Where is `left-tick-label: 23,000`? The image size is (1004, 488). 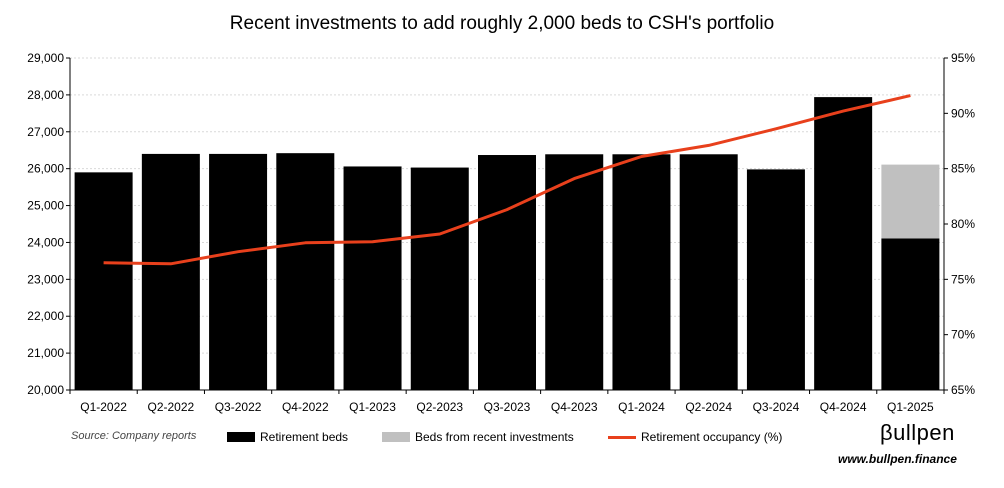
left-tick-label: 23,000 is located at coordinates (45, 279).